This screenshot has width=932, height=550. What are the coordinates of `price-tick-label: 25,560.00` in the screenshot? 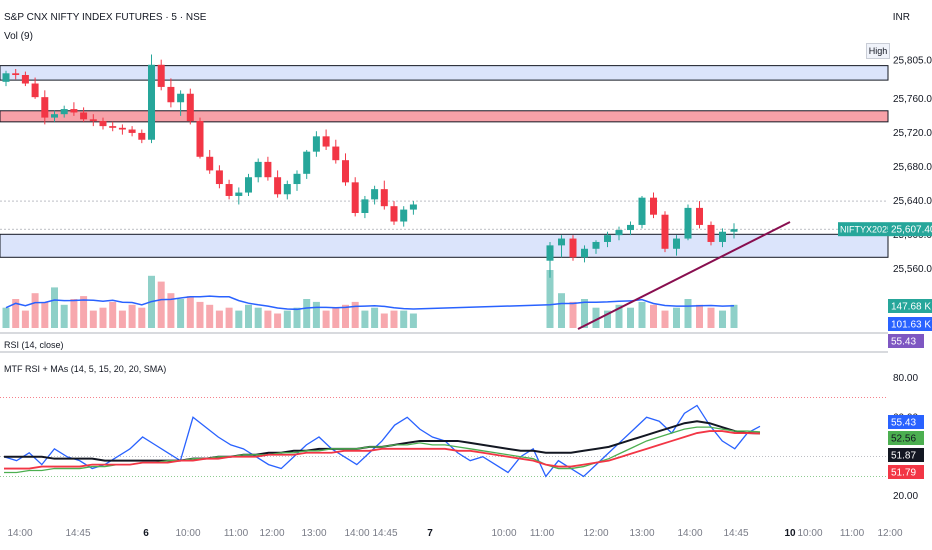 It's located at (912, 269).